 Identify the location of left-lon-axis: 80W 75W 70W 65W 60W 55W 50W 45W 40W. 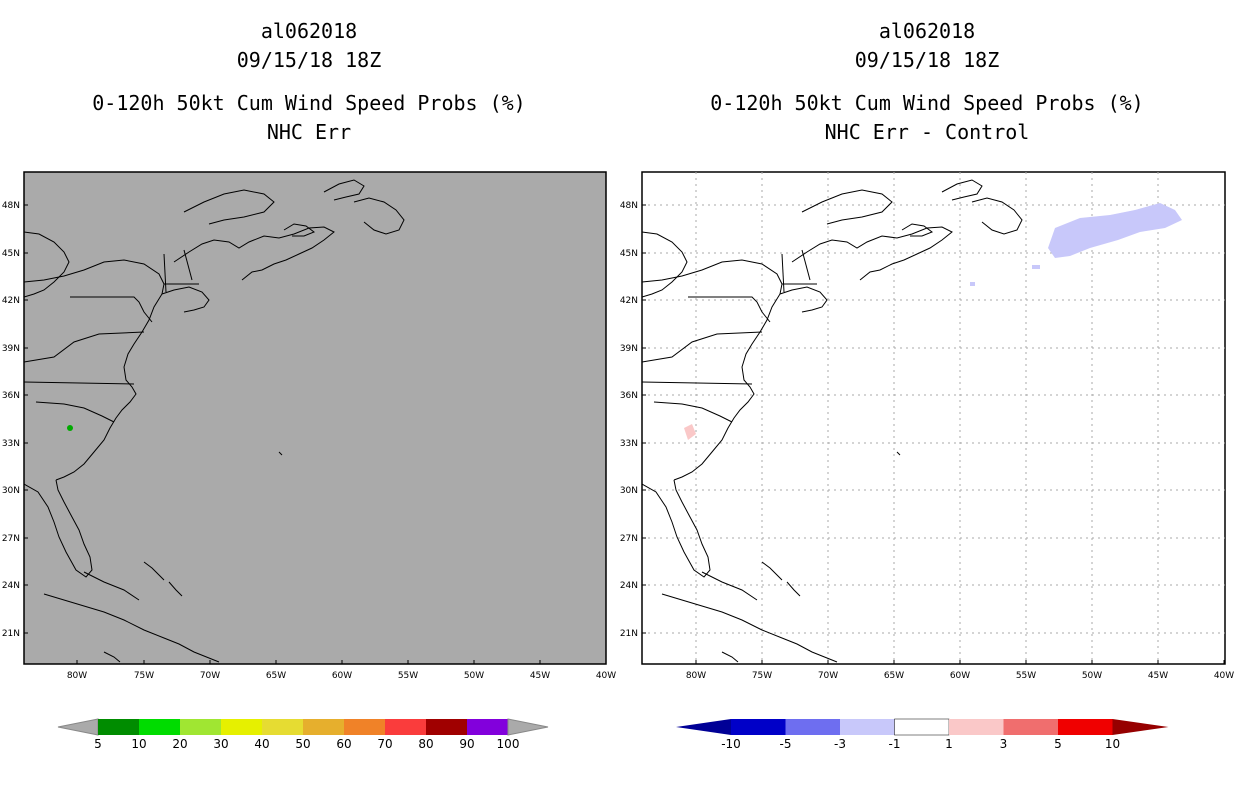
(341, 670).